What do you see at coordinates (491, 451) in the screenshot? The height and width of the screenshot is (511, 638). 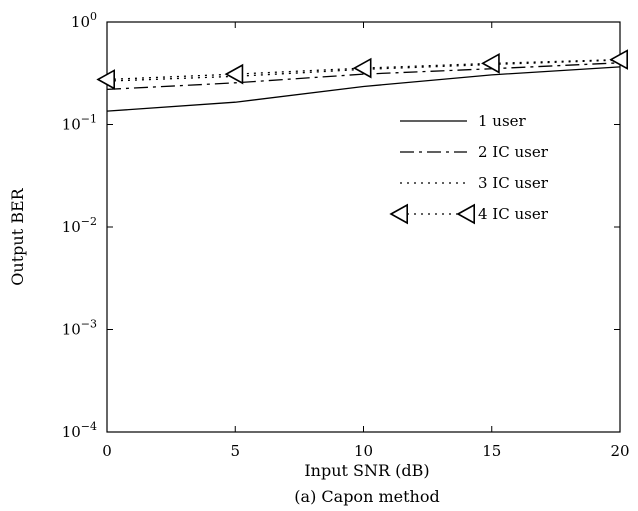 I see `x-tick-label: 15` at bounding box center [491, 451].